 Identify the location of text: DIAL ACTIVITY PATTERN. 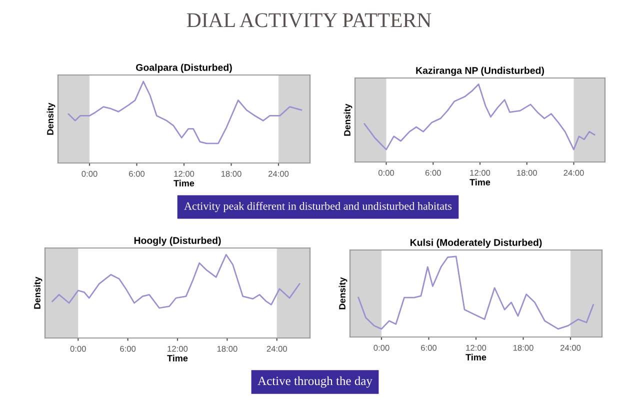
(309, 20).